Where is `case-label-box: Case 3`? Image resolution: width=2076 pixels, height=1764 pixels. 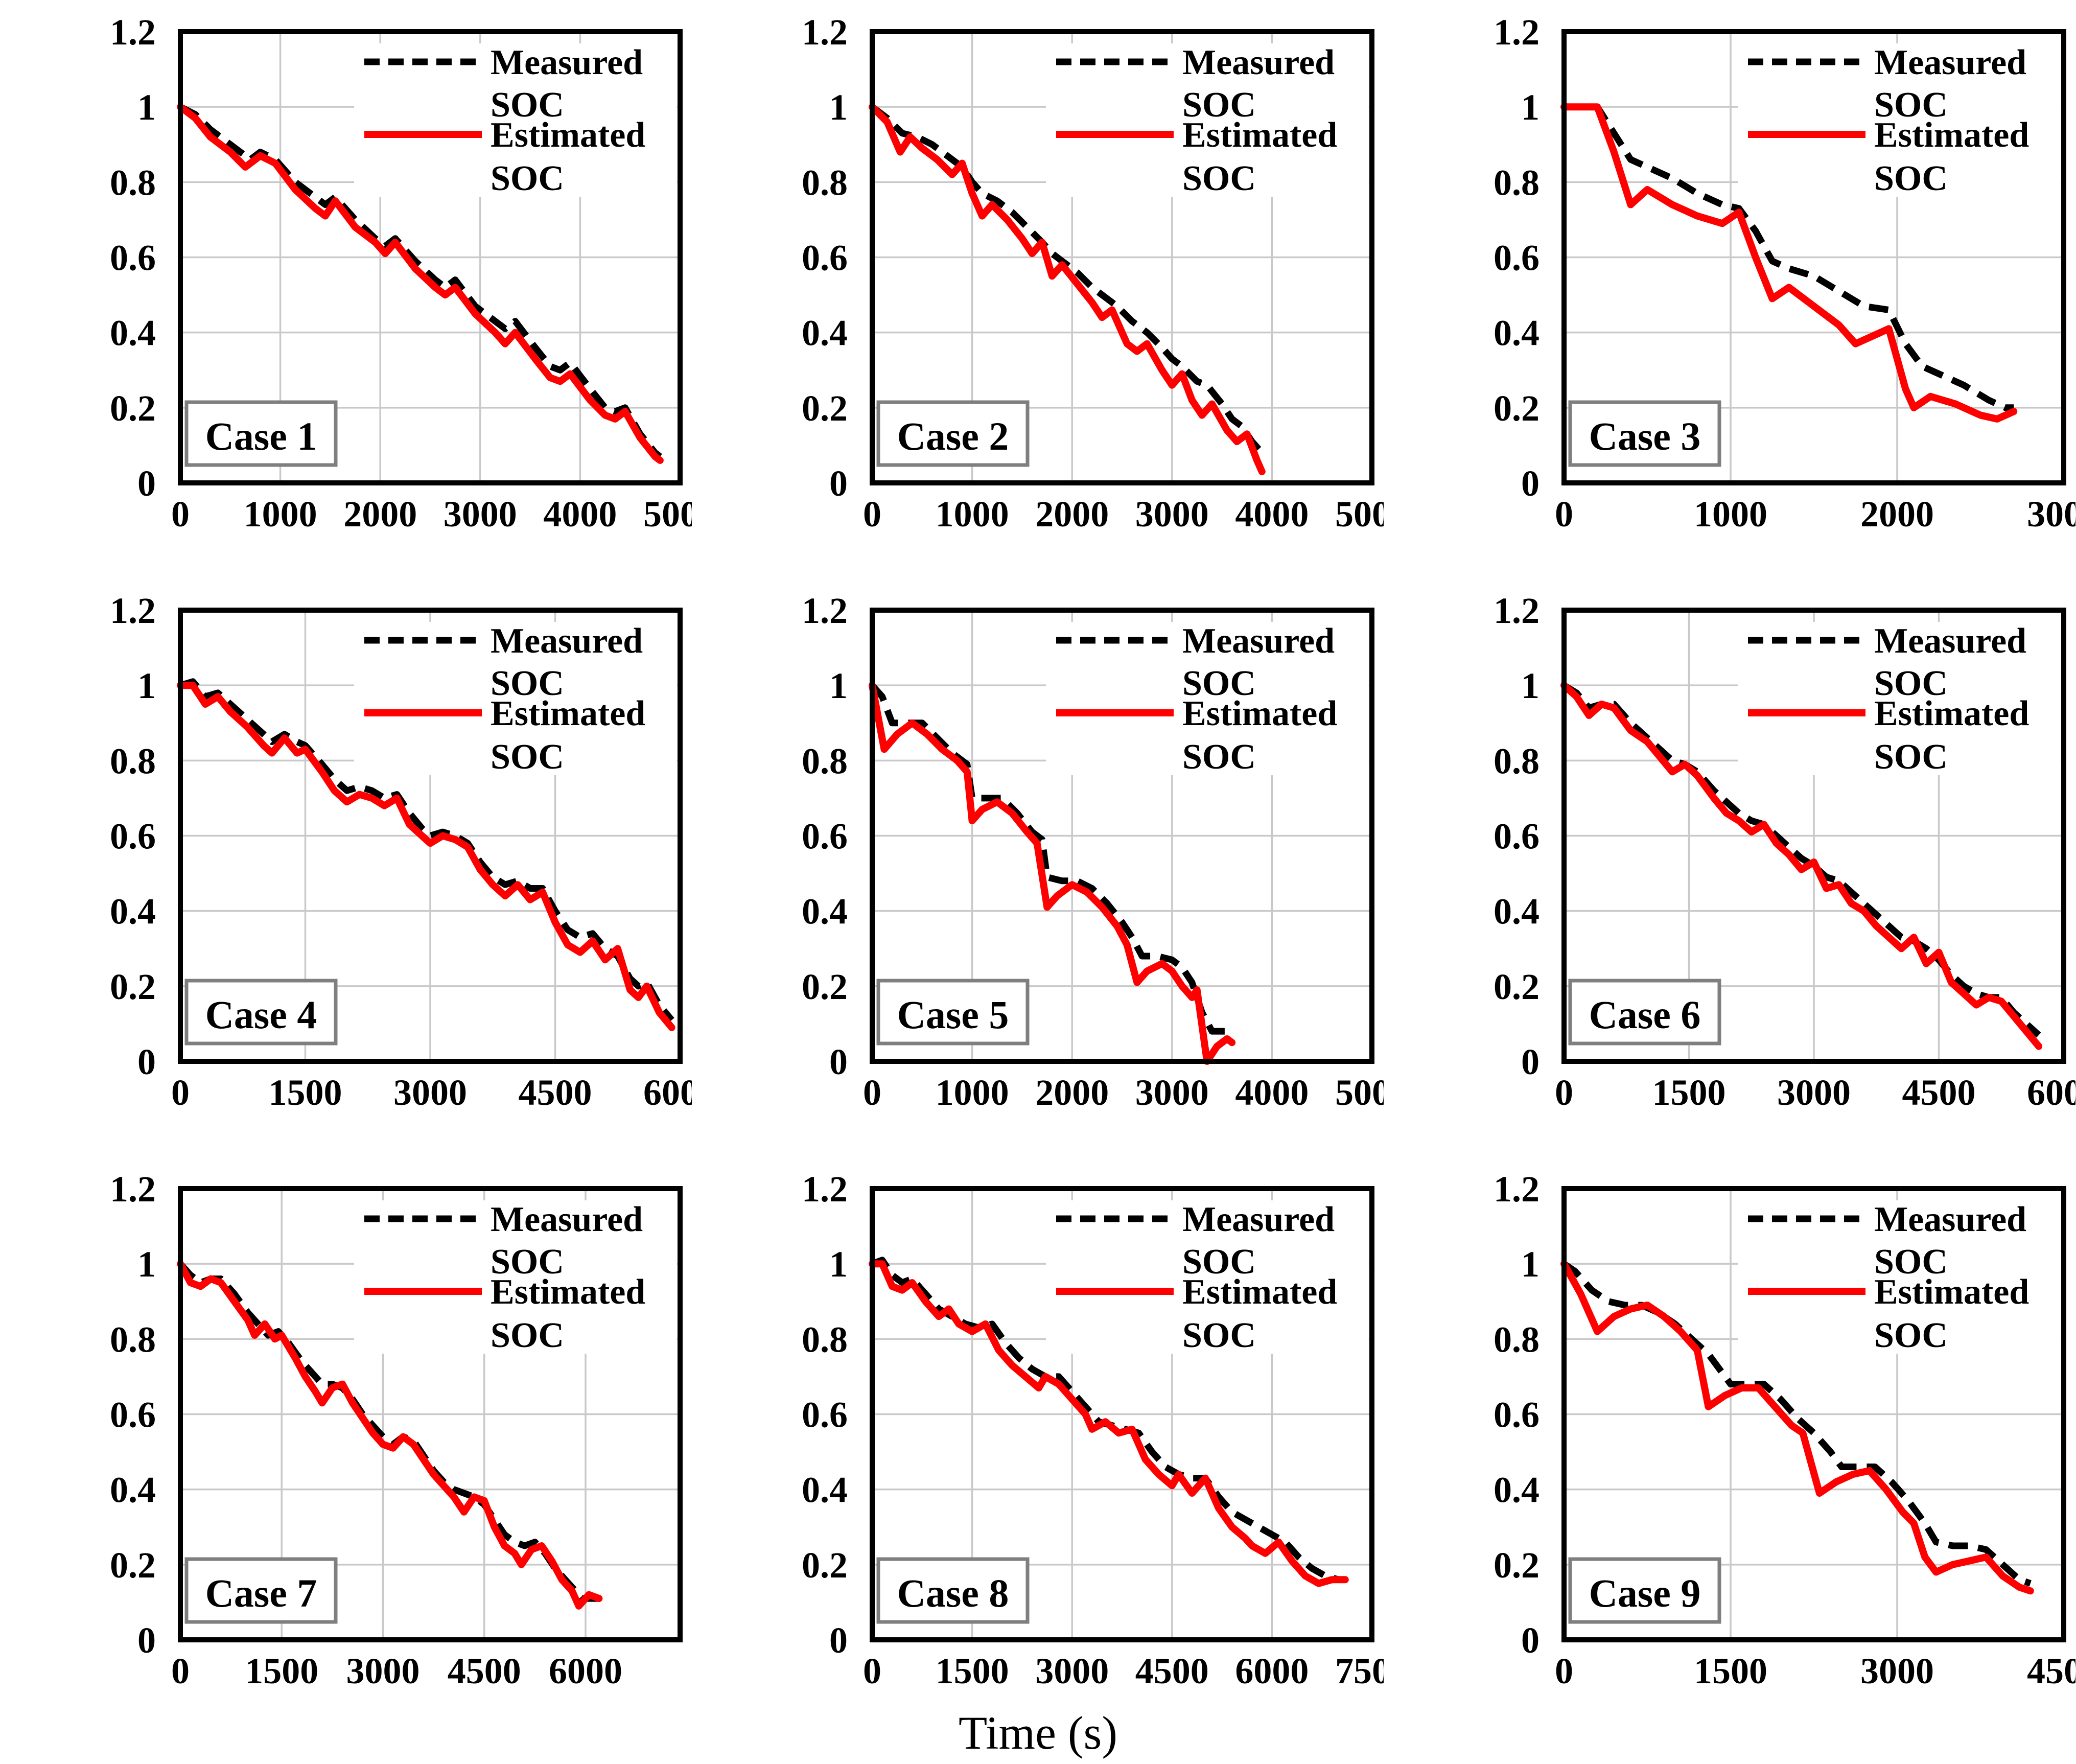
case-label-box: Case 3 is located at coordinates (1644, 433).